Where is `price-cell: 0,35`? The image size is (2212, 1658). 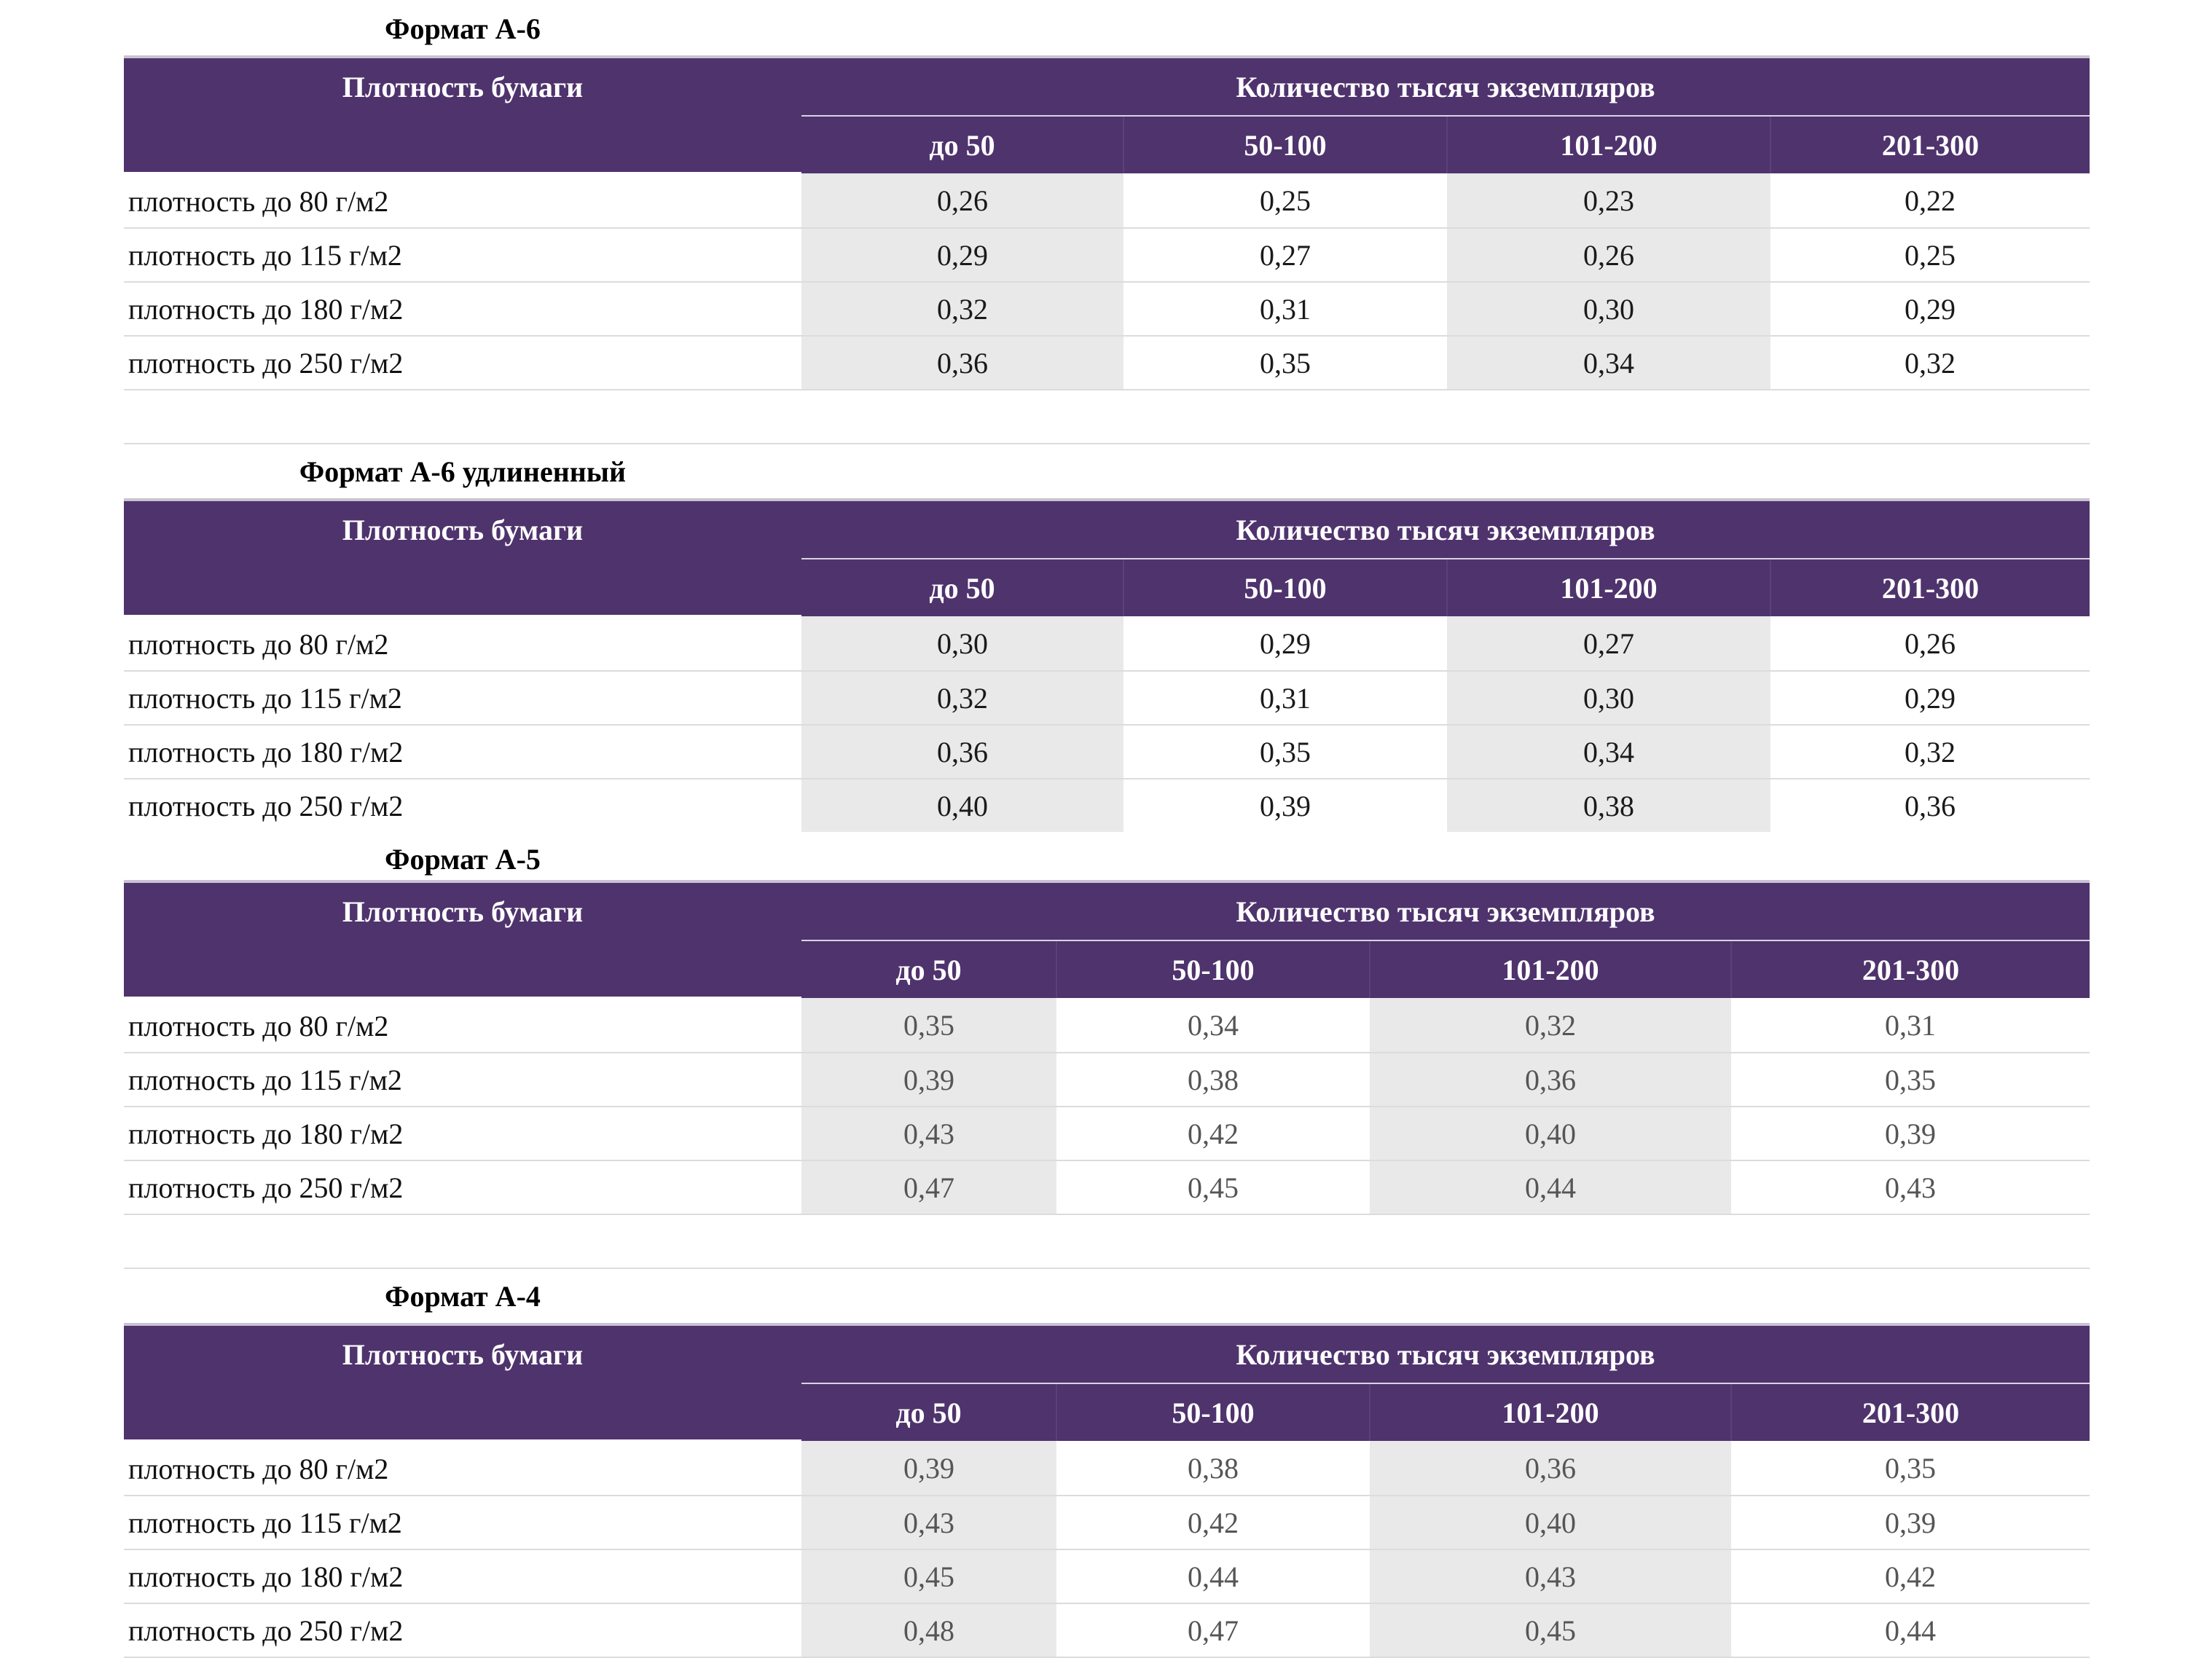 price-cell: 0,35 is located at coordinates (1285, 752).